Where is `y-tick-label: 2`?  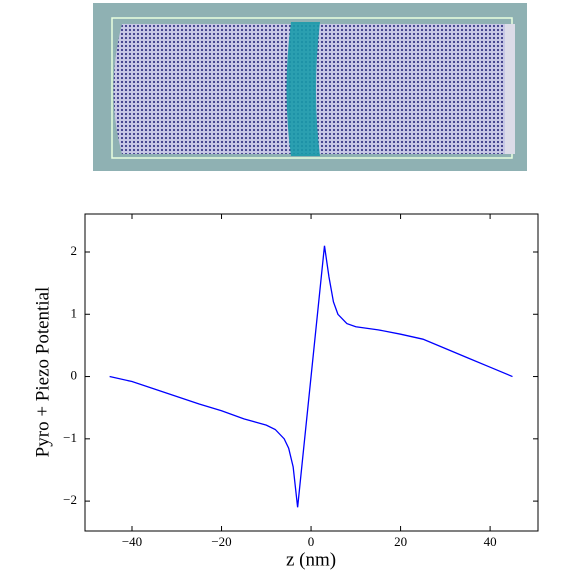 y-tick-label: 2 is located at coordinates (74, 250).